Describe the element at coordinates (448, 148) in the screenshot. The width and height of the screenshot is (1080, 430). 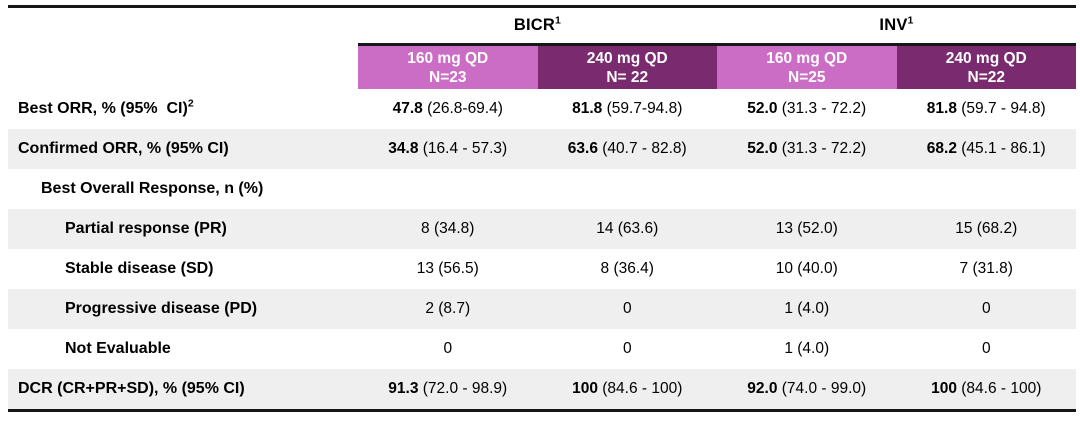
I see `value-cell: 34.8 (16.4 - 57.3)` at that location.